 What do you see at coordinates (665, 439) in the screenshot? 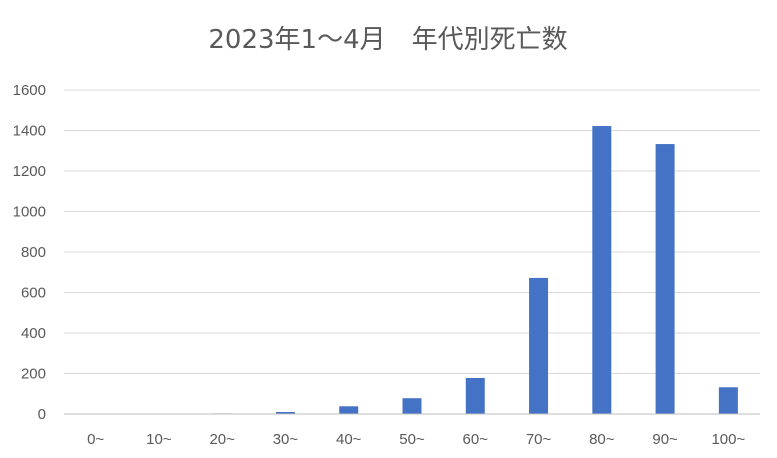
I see `x-tick-label: 90~` at bounding box center [665, 439].